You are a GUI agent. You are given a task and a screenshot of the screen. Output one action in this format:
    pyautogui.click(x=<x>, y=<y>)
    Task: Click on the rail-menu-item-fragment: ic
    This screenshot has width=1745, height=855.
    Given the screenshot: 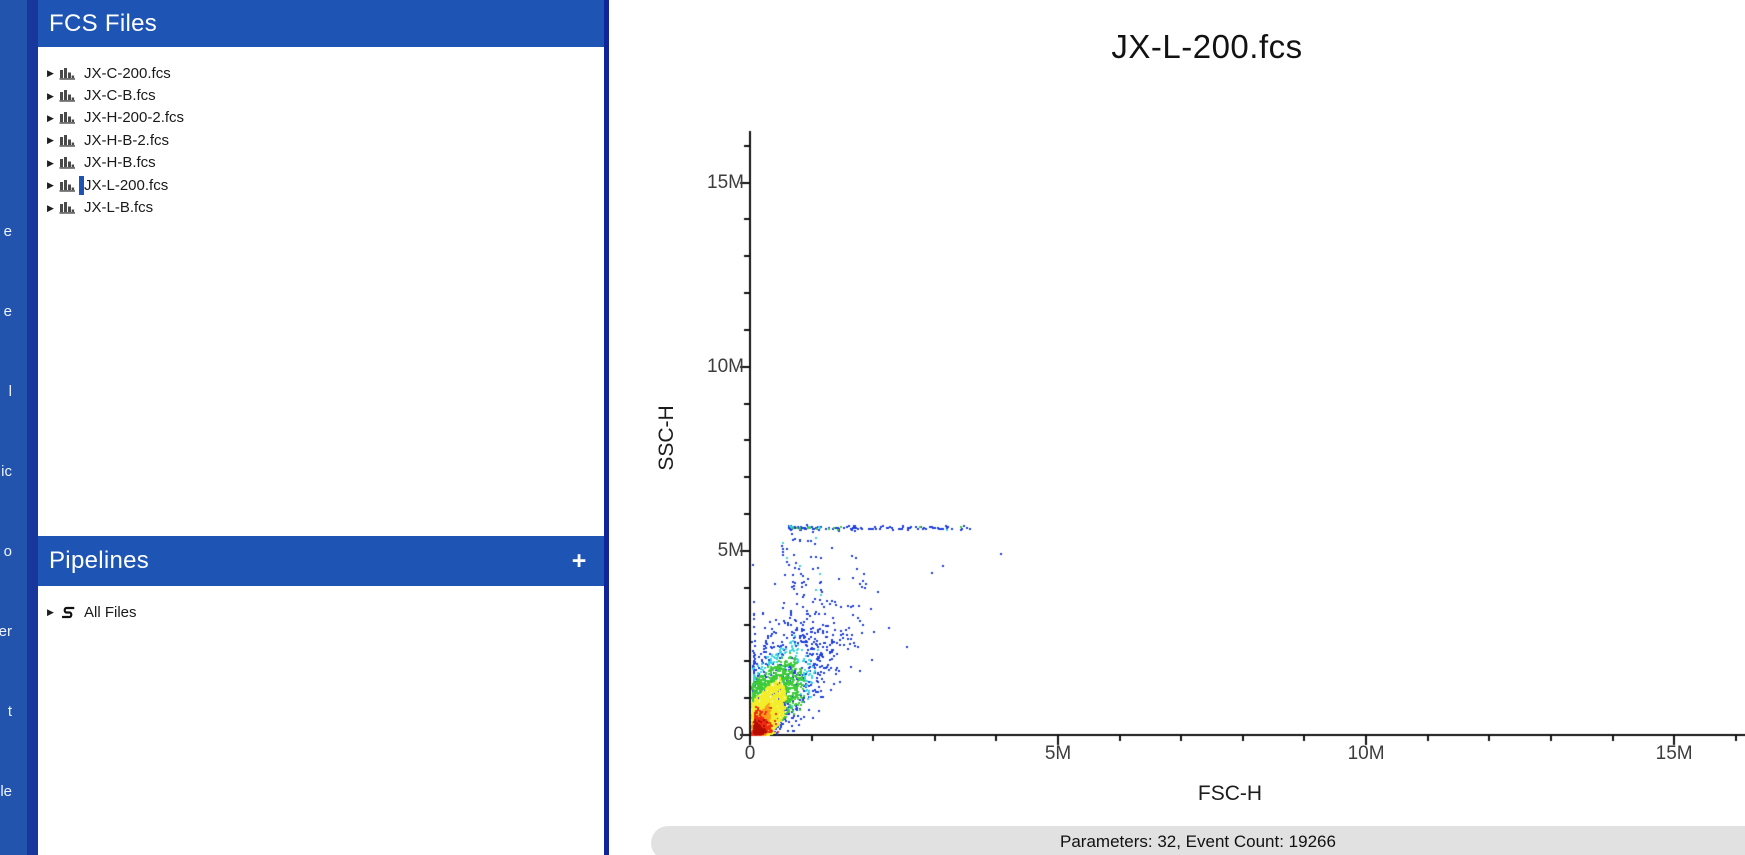 What is the action you would take?
    pyautogui.click(x=6, y=471)
    